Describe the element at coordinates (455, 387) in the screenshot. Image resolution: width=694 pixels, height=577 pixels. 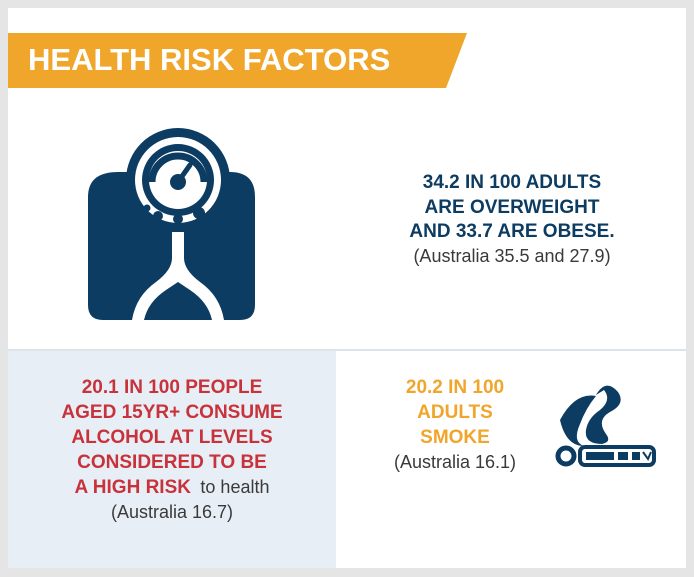
I see `highlight-line: 20.2 IN 100` at that location.